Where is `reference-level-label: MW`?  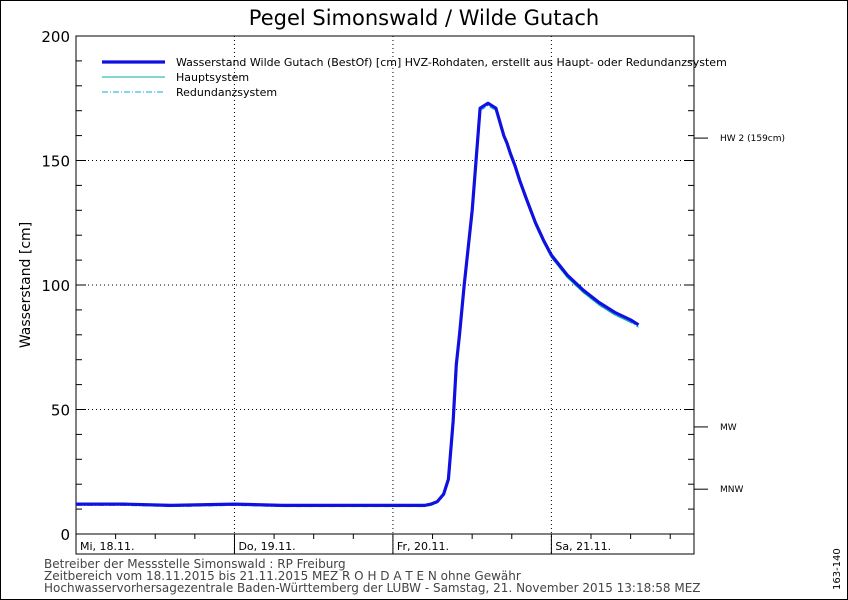 reference-level-label: MW is located at coordinates (728, 428).